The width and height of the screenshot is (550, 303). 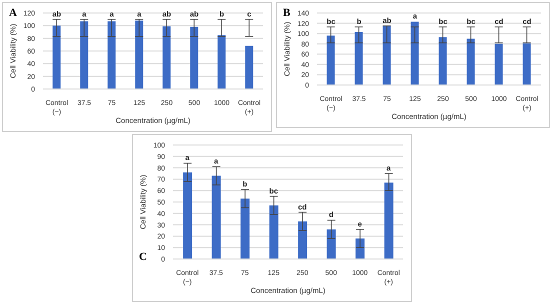 What do you see at coordinates (13, 13) in the screenshot?
I see `chart-title: A` at bounding box center [13, 13].